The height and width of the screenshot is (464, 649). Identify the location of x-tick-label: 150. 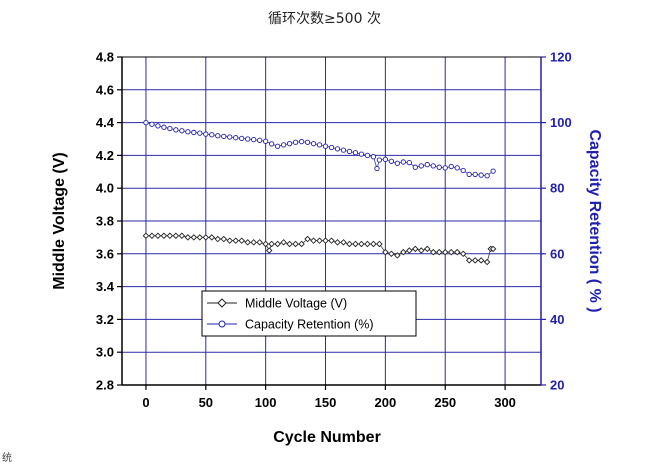
(326, 402).